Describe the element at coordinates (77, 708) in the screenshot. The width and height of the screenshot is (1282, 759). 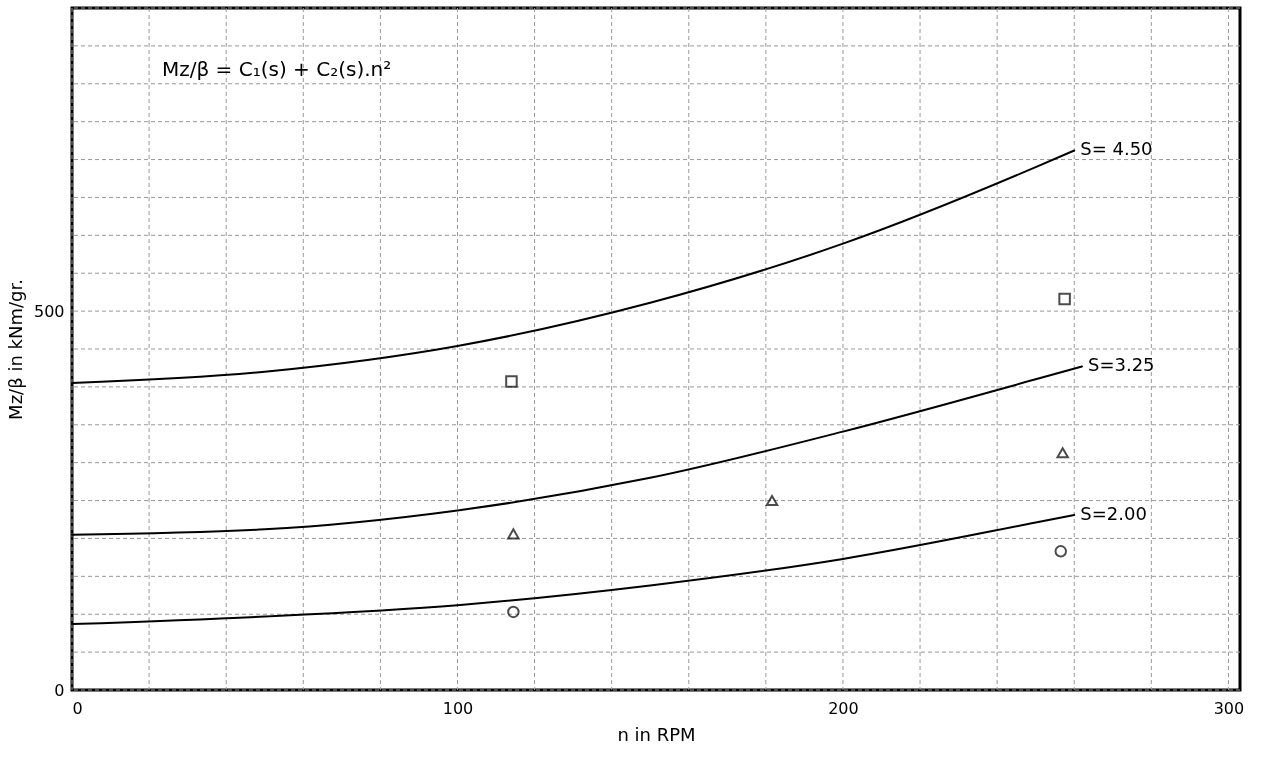
I see `x-tick-label: 0` at that location.